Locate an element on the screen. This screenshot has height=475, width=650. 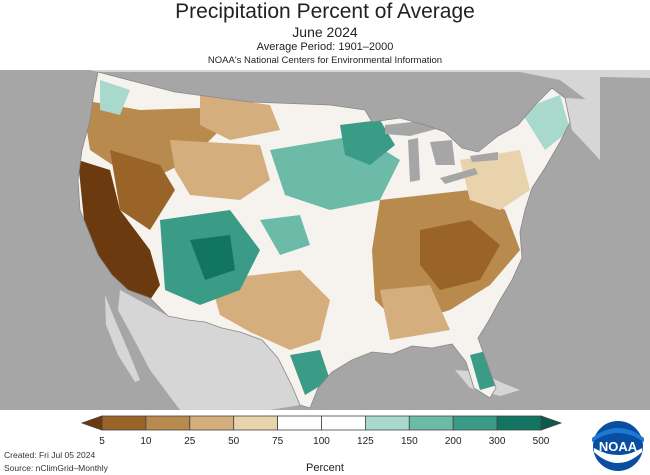
average-period: Average Period: 1901–2000 is located at coordinates (325, 47).